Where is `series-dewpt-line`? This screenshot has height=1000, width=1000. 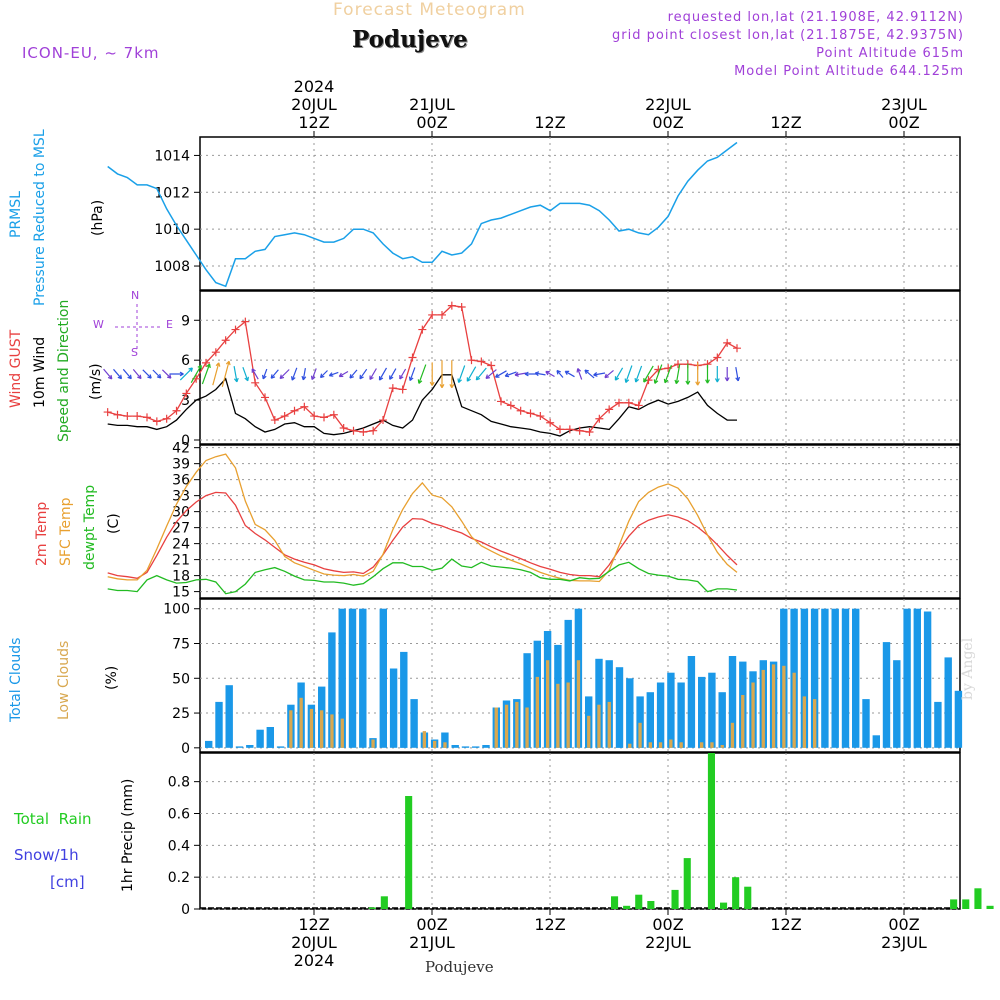
series-dewpt-line is located at coordinates (422, 576).